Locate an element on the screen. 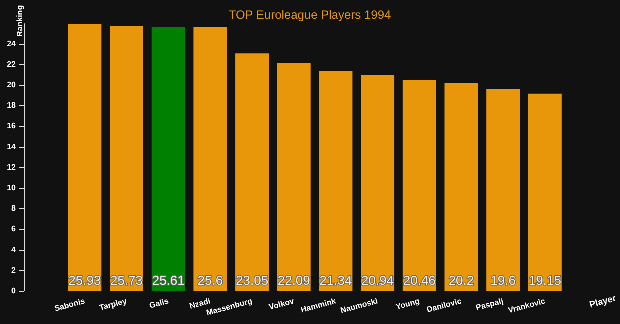  data-label: 19.15 is located at coordinates (545, 280).